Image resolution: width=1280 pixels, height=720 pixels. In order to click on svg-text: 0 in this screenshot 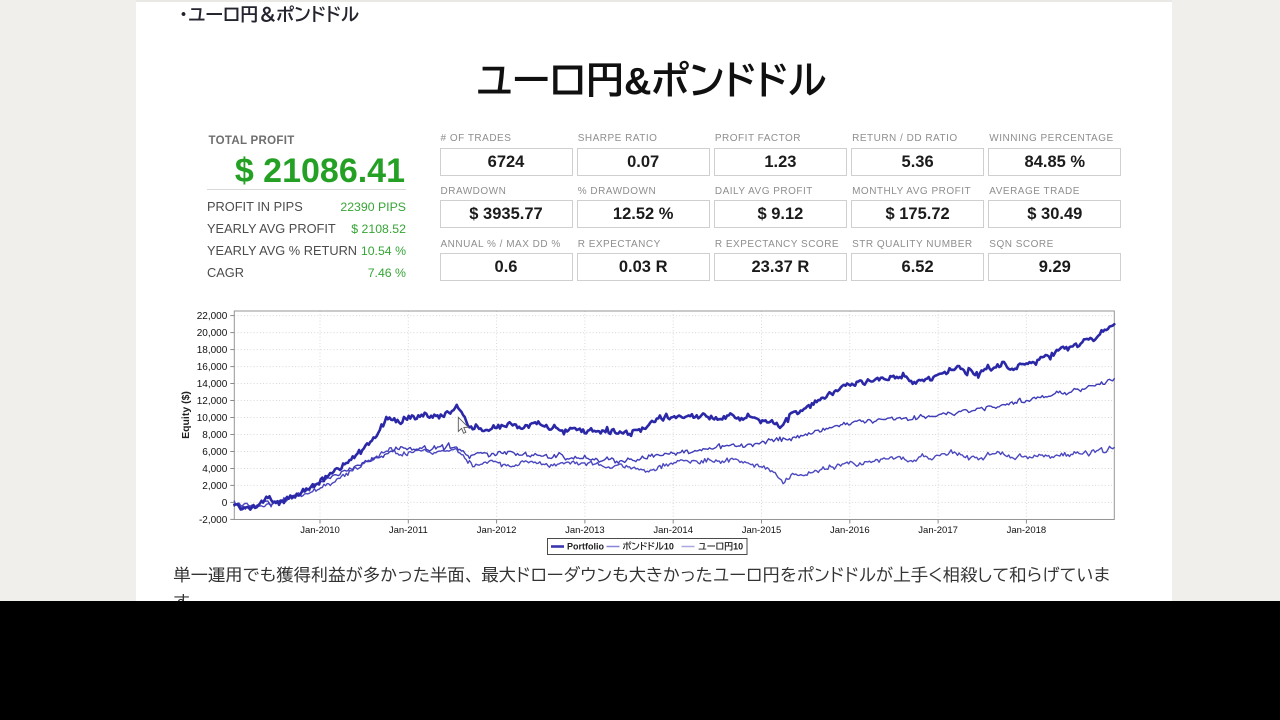, I will do `click(225, 503)`.